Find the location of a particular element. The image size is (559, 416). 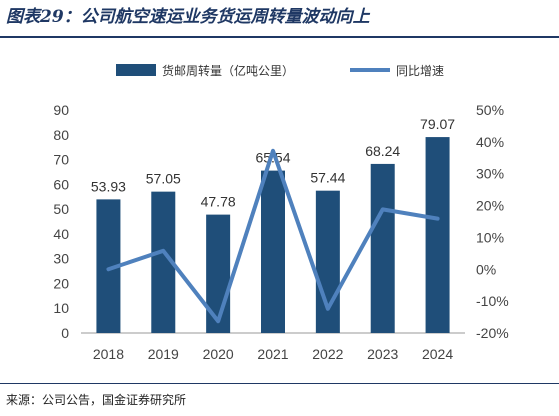

y-left-tick-label: 10 is located at coordinates (61, 308).